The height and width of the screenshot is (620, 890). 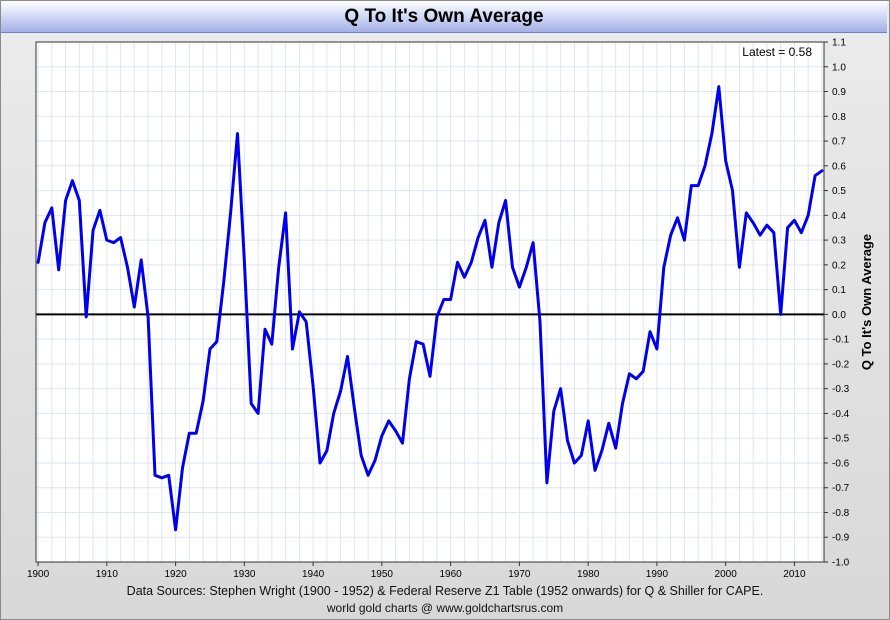 What do you see at coordinates (777, 52) in the screenshot?
I see `latest-label: Latest = 0.58` at bounding box center [777, 52].